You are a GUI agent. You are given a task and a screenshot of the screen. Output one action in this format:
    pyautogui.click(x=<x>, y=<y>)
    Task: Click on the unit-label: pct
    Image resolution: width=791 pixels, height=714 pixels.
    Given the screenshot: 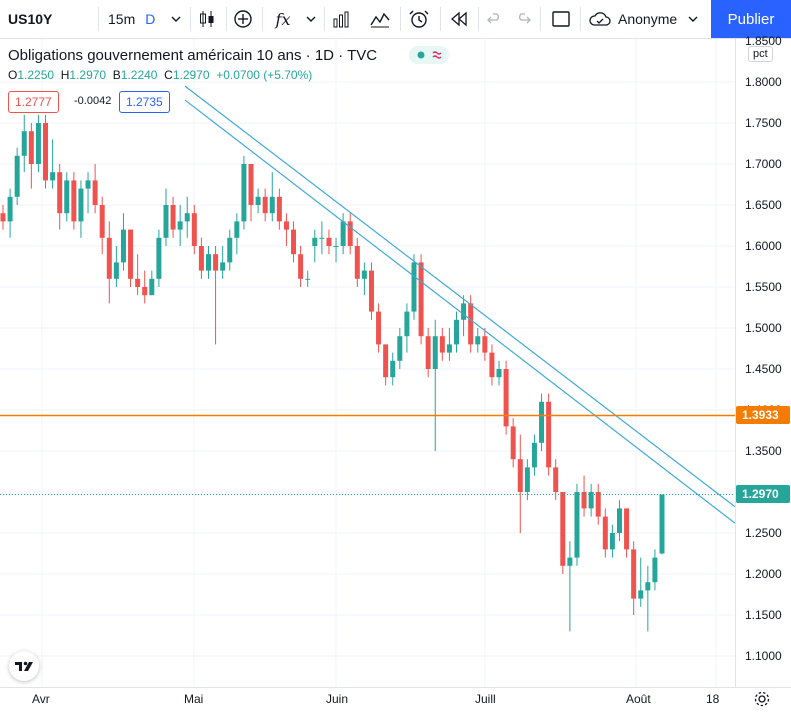 What is the action you would take?
    pyautogui.click(x=760, y=54)
    